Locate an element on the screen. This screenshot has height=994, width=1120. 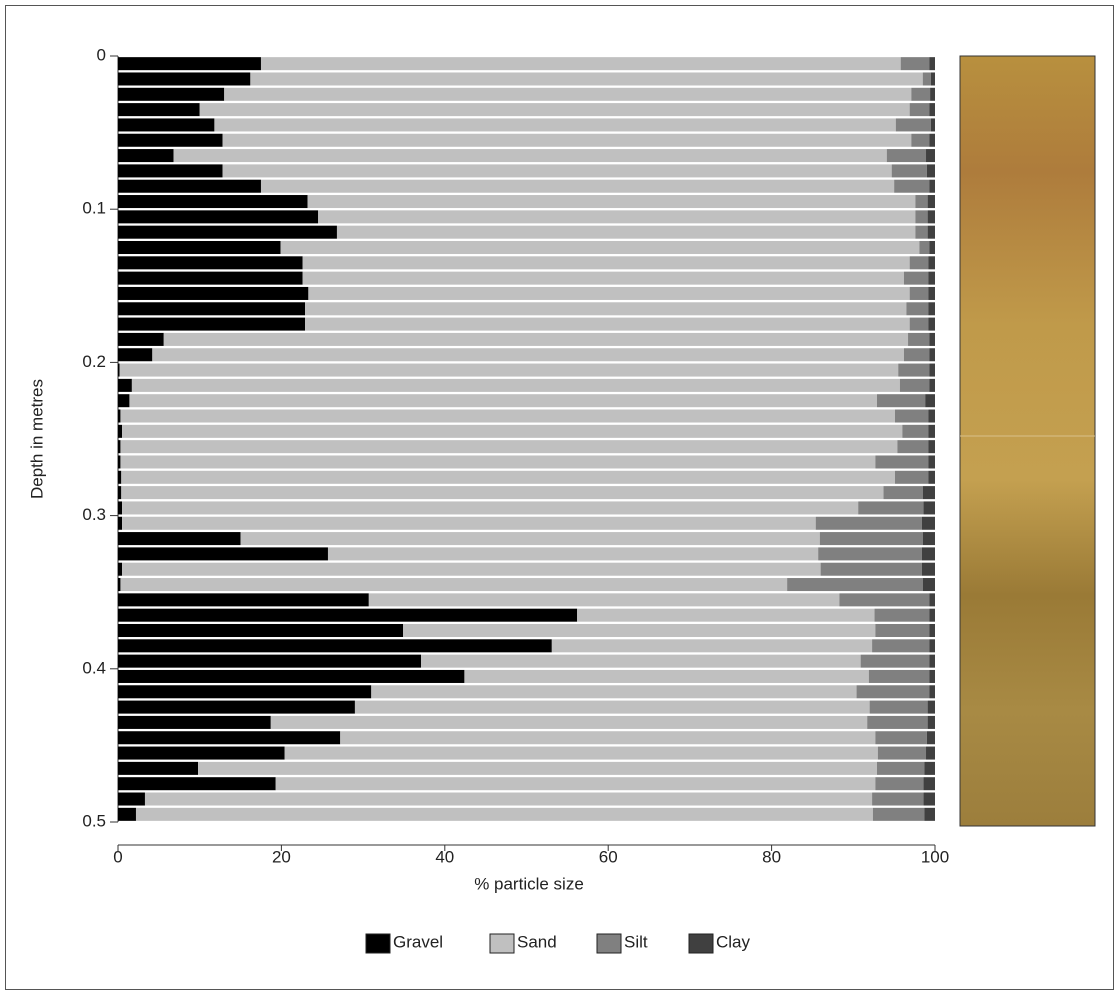
legend-label: Gravel is located at coordinates (418, 941).